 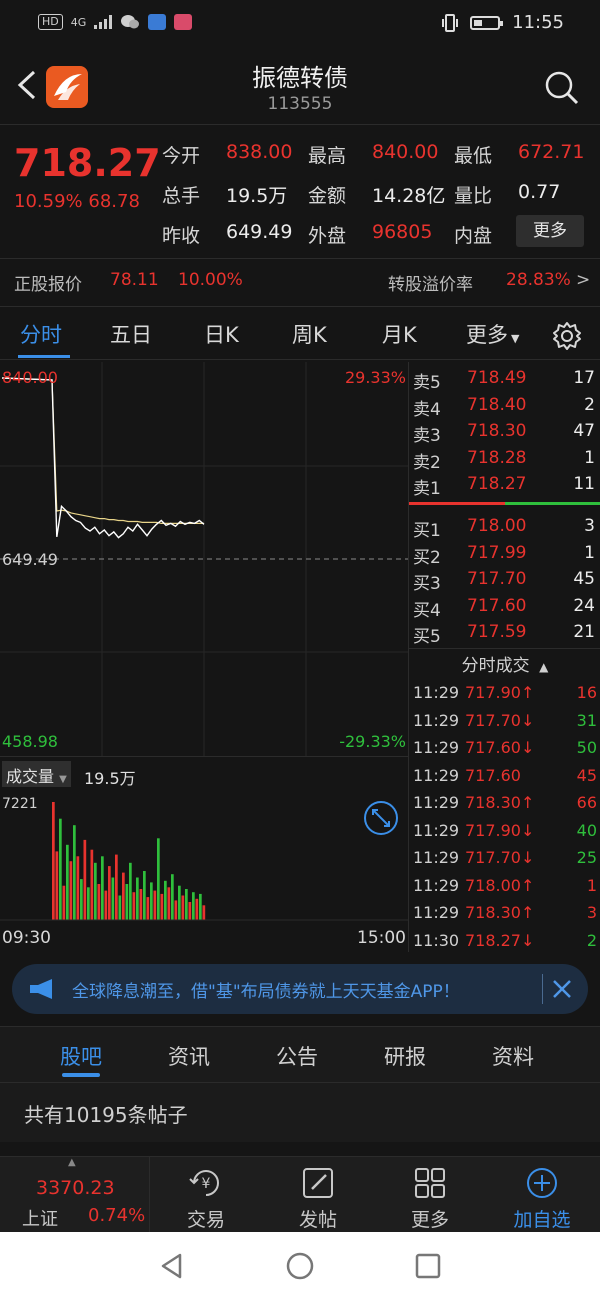 What do you see at coordinates (372, 741) in the screenshot?
I see `y-low-pct: -29.33%` at bounding box center [372, 741].